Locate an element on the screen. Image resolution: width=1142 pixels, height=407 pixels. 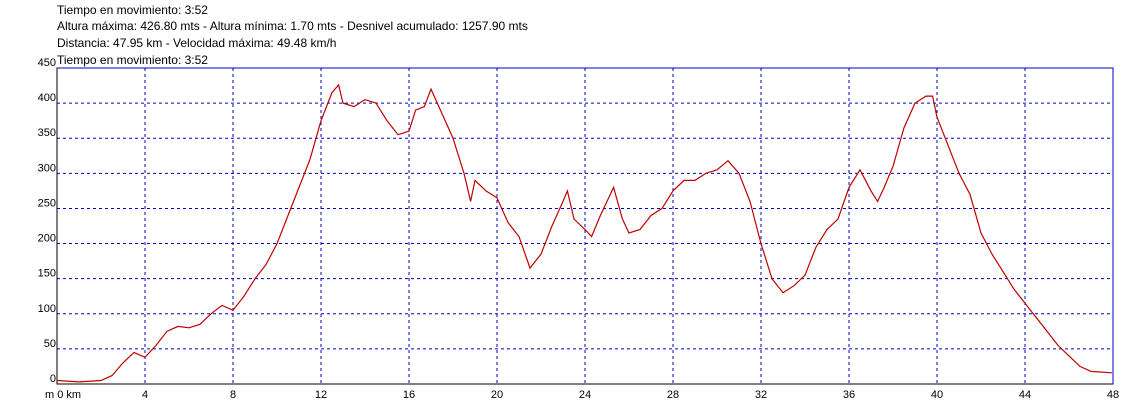
x-tick-label: 28 is located at coordinates (673, 395).